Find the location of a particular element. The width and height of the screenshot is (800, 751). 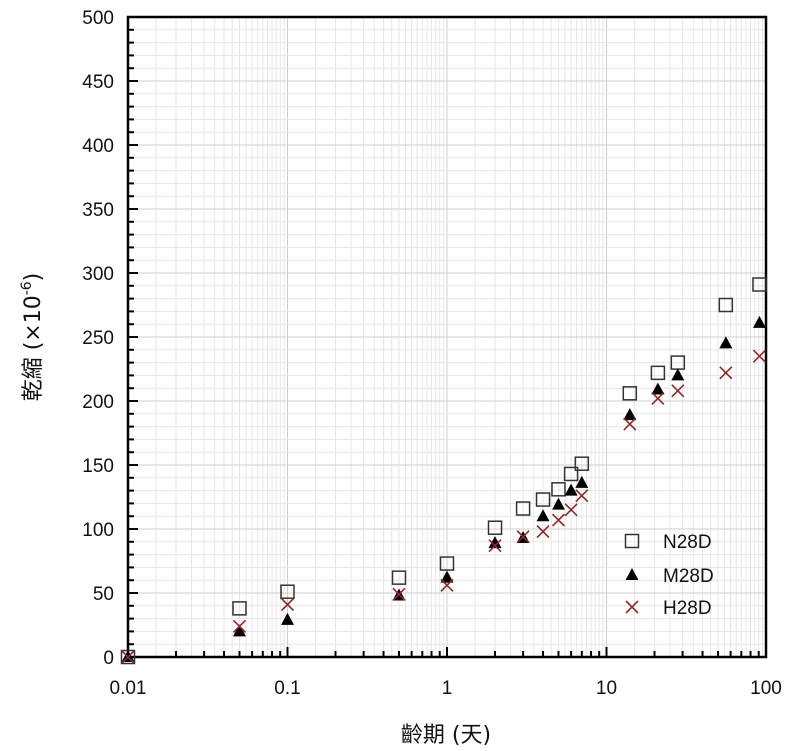

x-axis-title: 齡期 (天) is located at coordinates (446, 735).